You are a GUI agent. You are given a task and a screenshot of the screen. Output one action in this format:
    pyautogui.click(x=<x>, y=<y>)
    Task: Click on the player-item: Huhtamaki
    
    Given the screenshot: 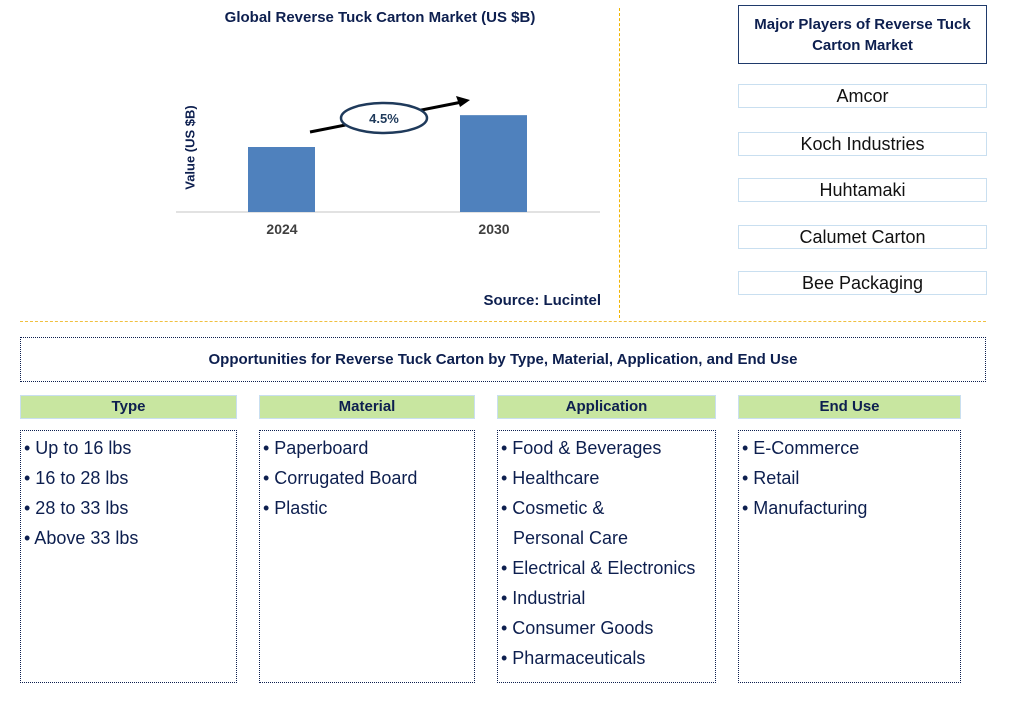 What is the action you would take?
    pyautogui.click(x=862, y=190)
    